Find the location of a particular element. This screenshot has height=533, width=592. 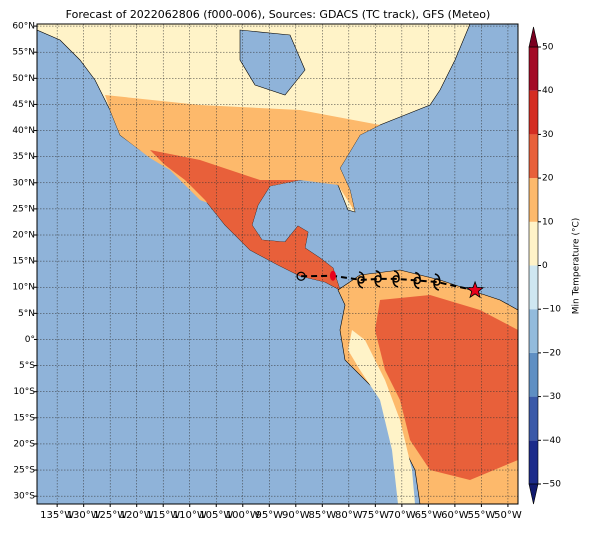

x-tick-label: 60°W is located at coordinates (455, 515).